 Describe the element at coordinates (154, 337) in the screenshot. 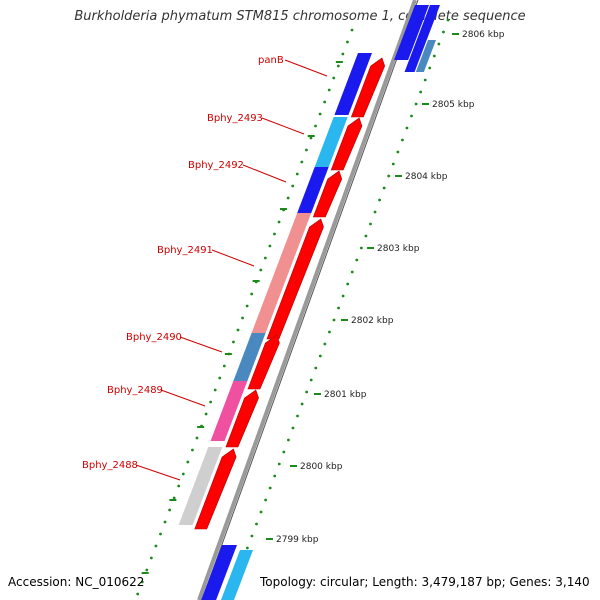

I see `gene-label: Bphy_2490` at that location.